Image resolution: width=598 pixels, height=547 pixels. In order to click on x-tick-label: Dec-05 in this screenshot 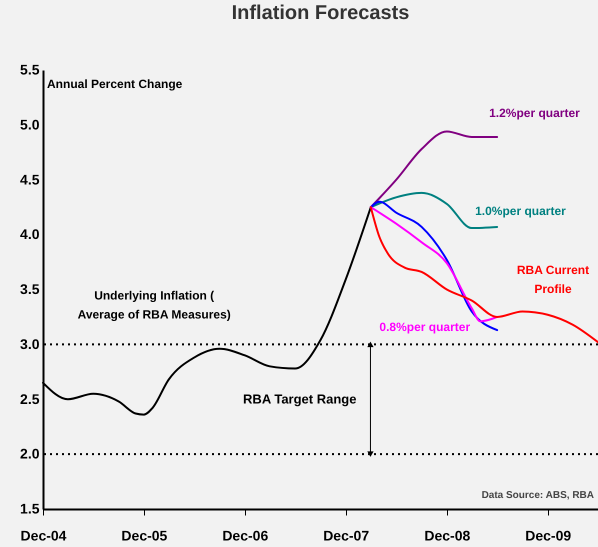, I will do `click(144, 536)`.